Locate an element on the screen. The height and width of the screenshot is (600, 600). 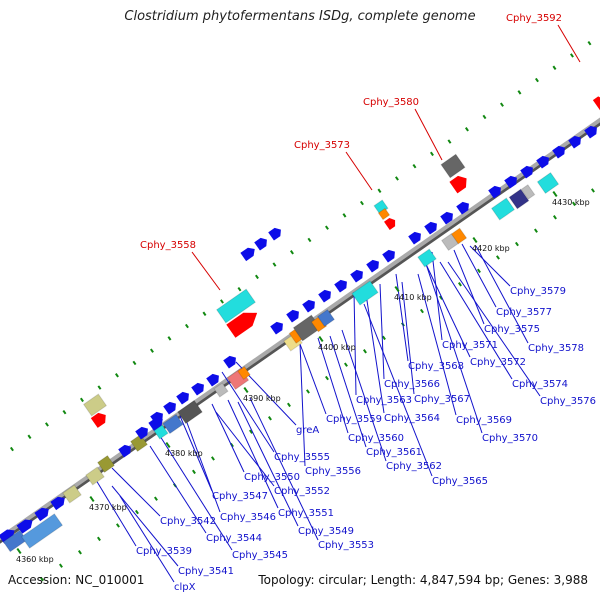
gene-label: Cphy_3568 is located at coordinates (436, 366).